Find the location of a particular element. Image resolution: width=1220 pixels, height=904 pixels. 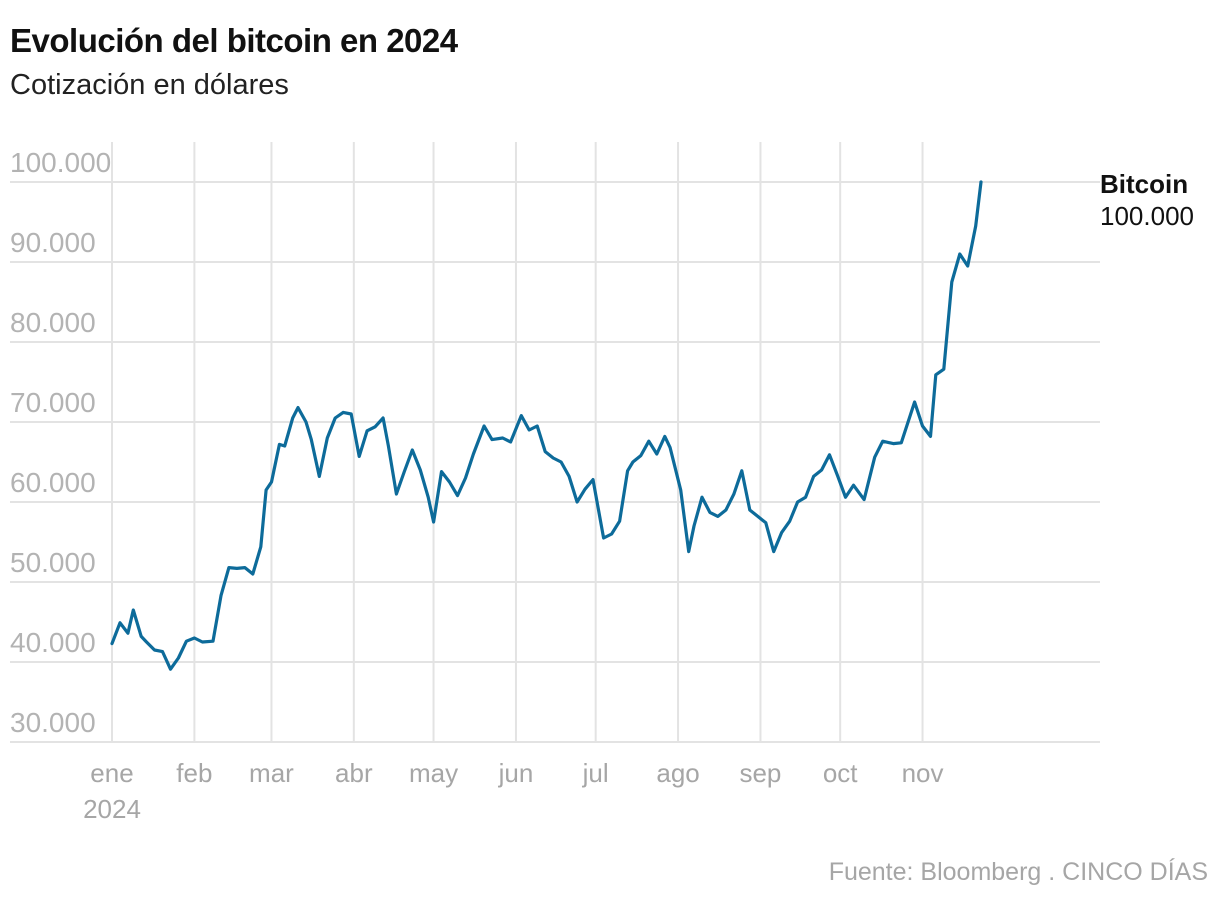

x-tick-label: oct is located at coordinates (840, 773).